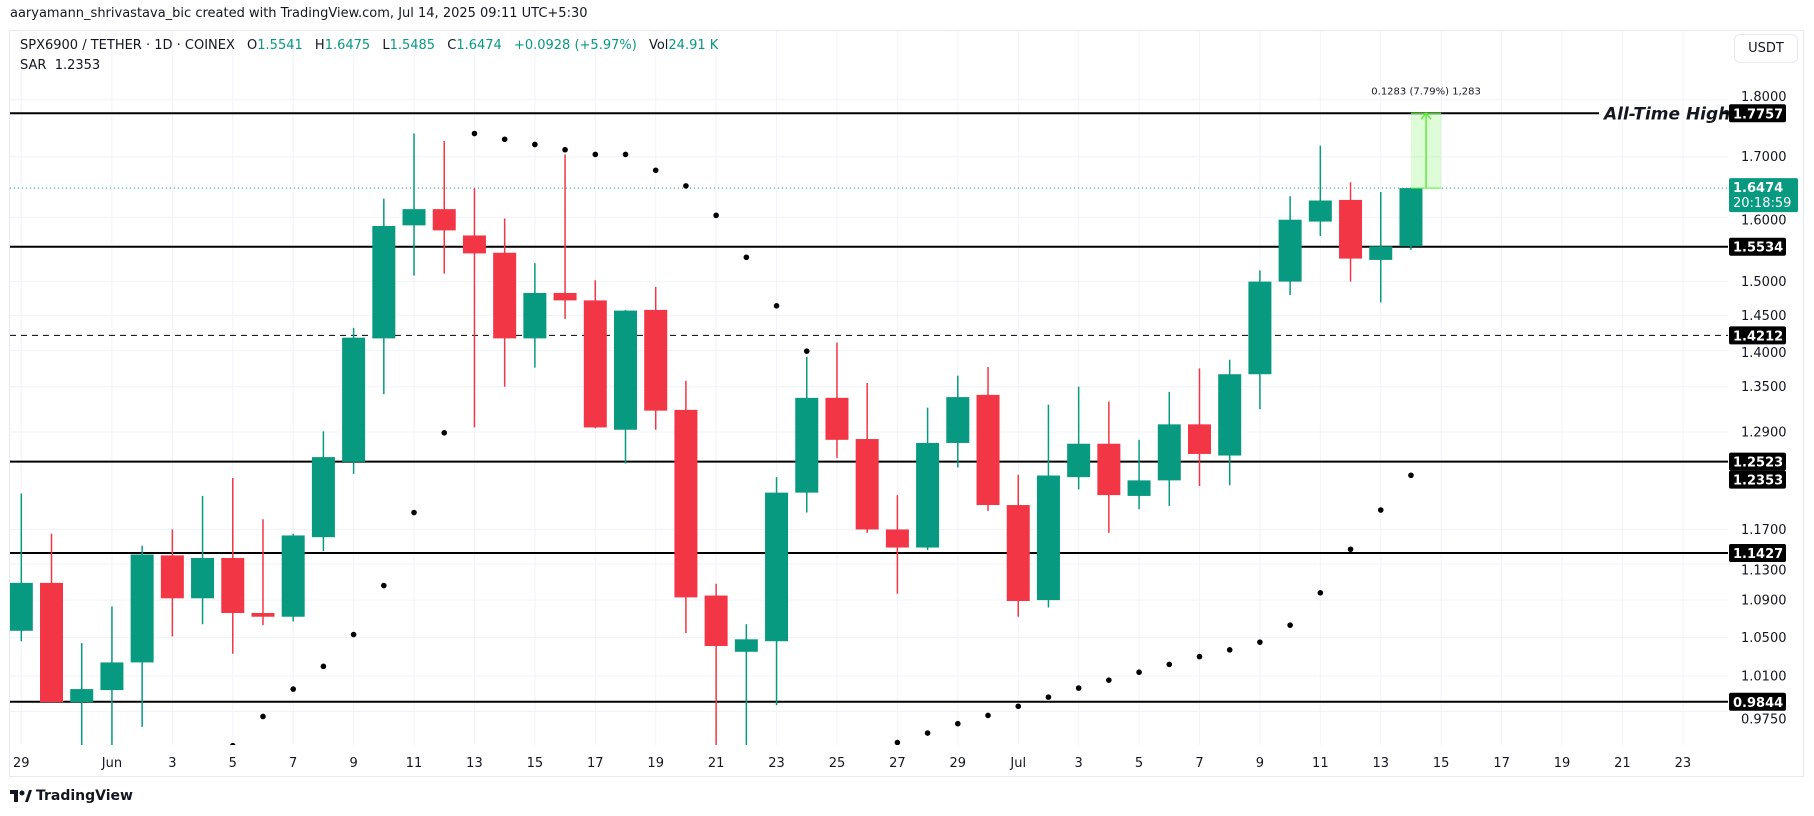 The width and height of the screenshot is (1814, 816). Describe the element at coordinates (595, 763) in the screenshot. I see `date-tick-label: 17` at that location.